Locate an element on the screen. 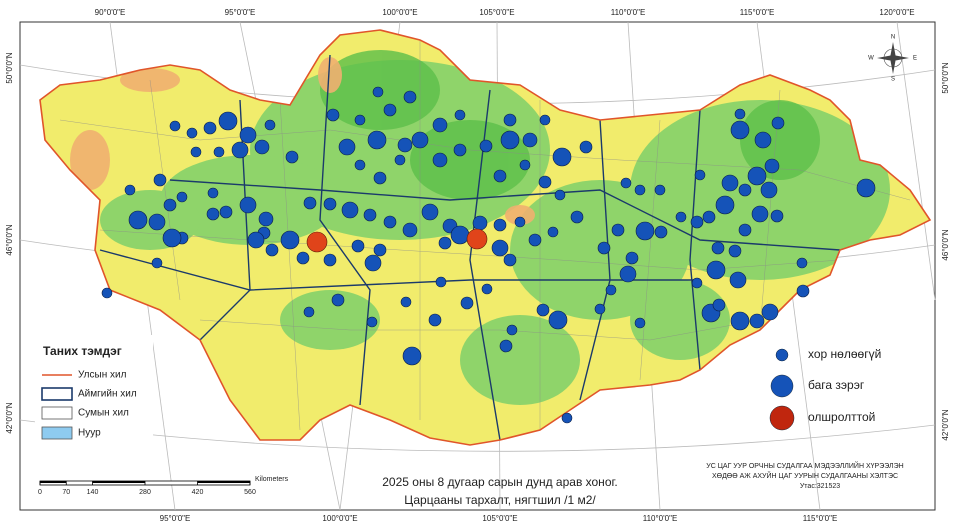 The height and width of the screenshot is (528, 960). legend-label: Сумын хил is located at coordinates (103, 413).